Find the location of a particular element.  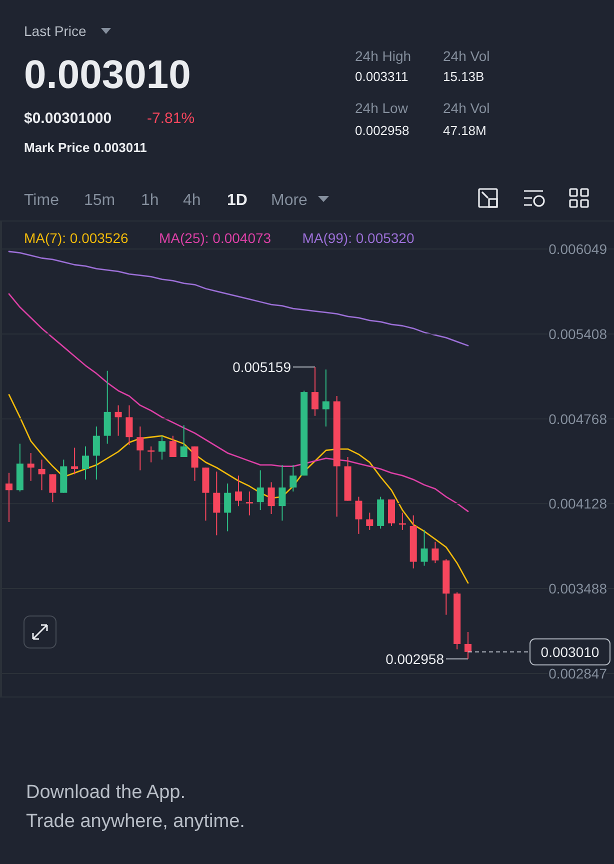

text: MA(7): 0.003526 is located at coordinates (76, 238).